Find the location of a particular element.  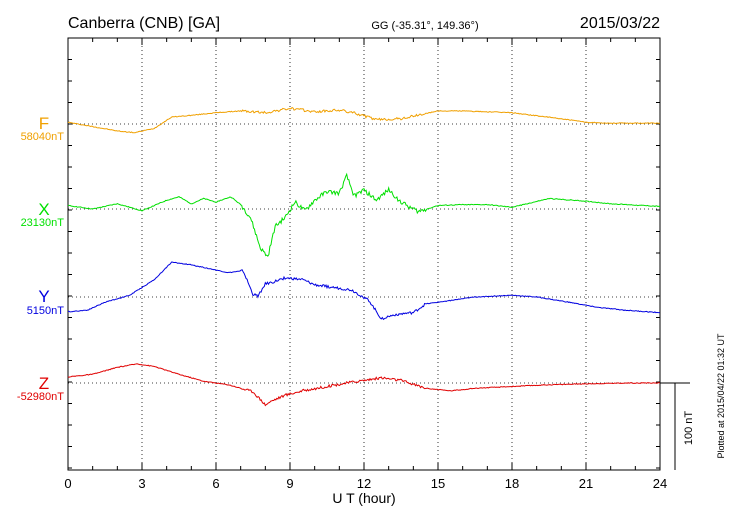

chart-date: 2015/03/22 is located at coordinates (620, 23).